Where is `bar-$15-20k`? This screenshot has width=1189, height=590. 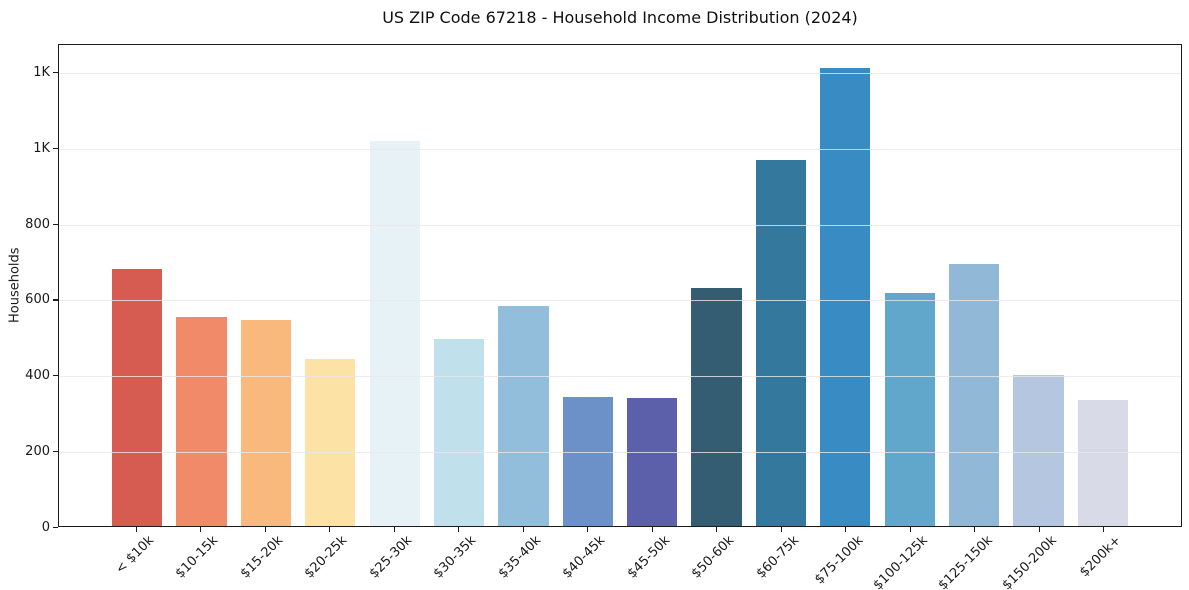
bar-$15-20k is located at coordinates (266, 423).